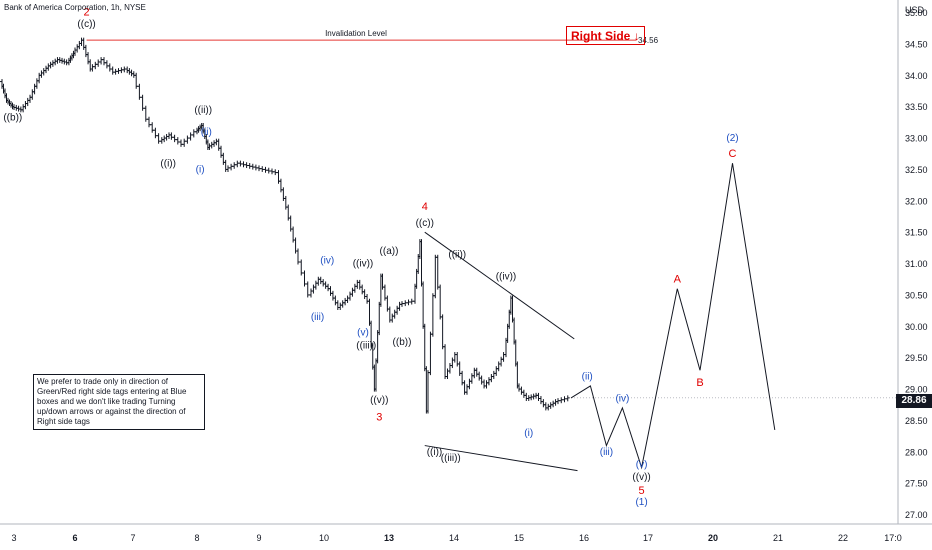  Describe the element at coordinates (648, 538) in the screenshot. I see `x-tick-label: 17` at that location.